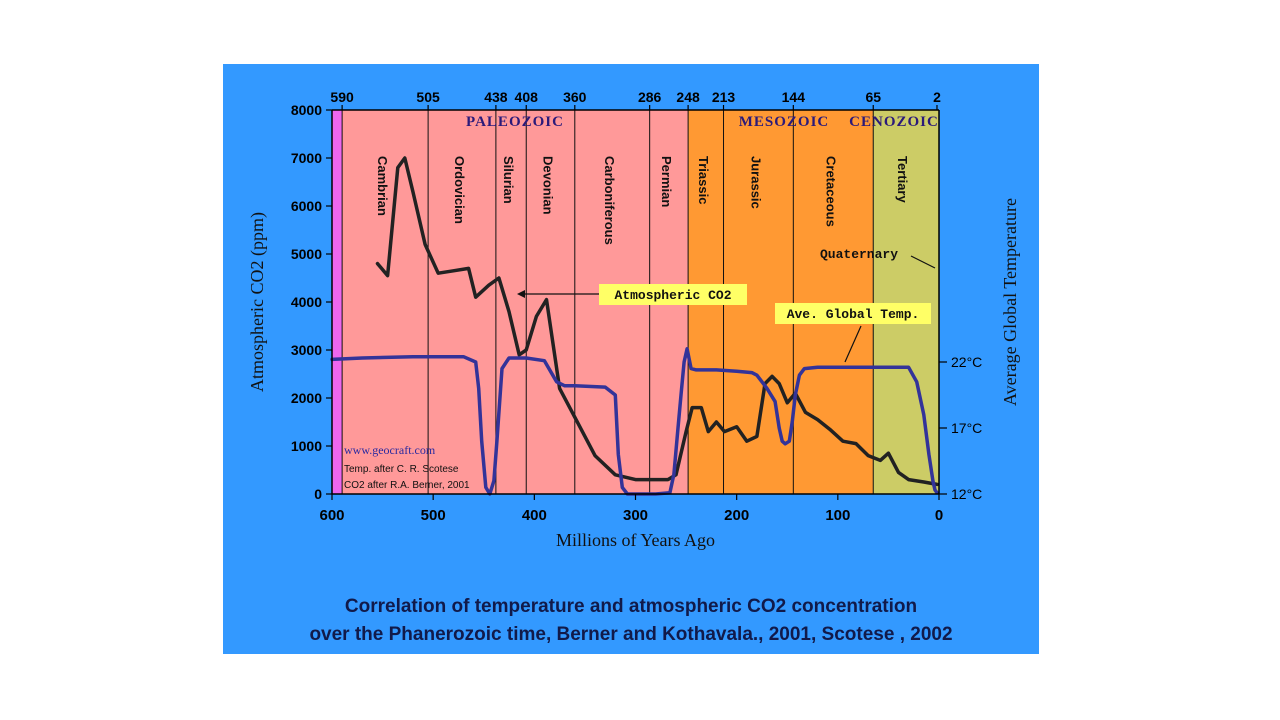 The width and height of the screenshot is (1280, 720). Describe the element at coordinates (508, 180) in the screenshot. I see `period-label-silurian: Silurian` at that location.